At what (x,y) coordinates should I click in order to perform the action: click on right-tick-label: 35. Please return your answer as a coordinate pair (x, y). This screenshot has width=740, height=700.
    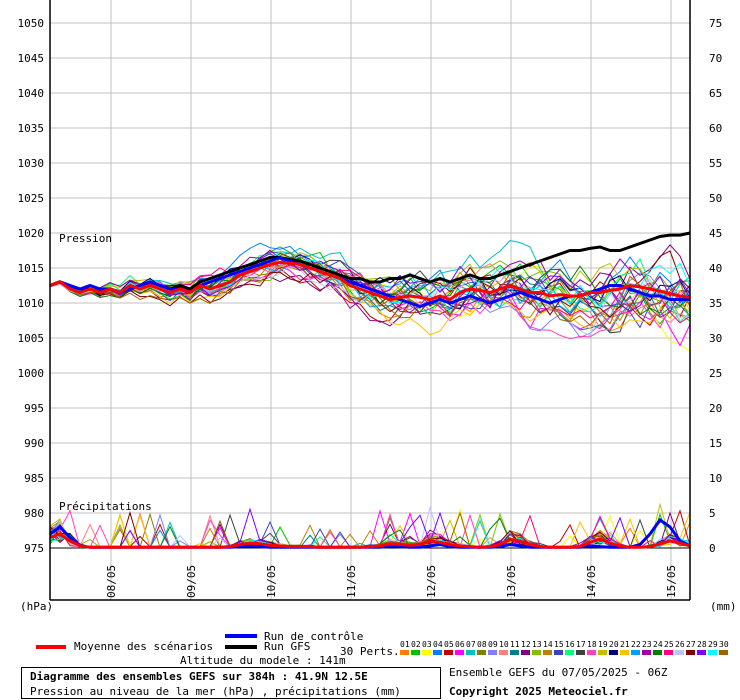
    Looking at the image, I should click on (715, 303).